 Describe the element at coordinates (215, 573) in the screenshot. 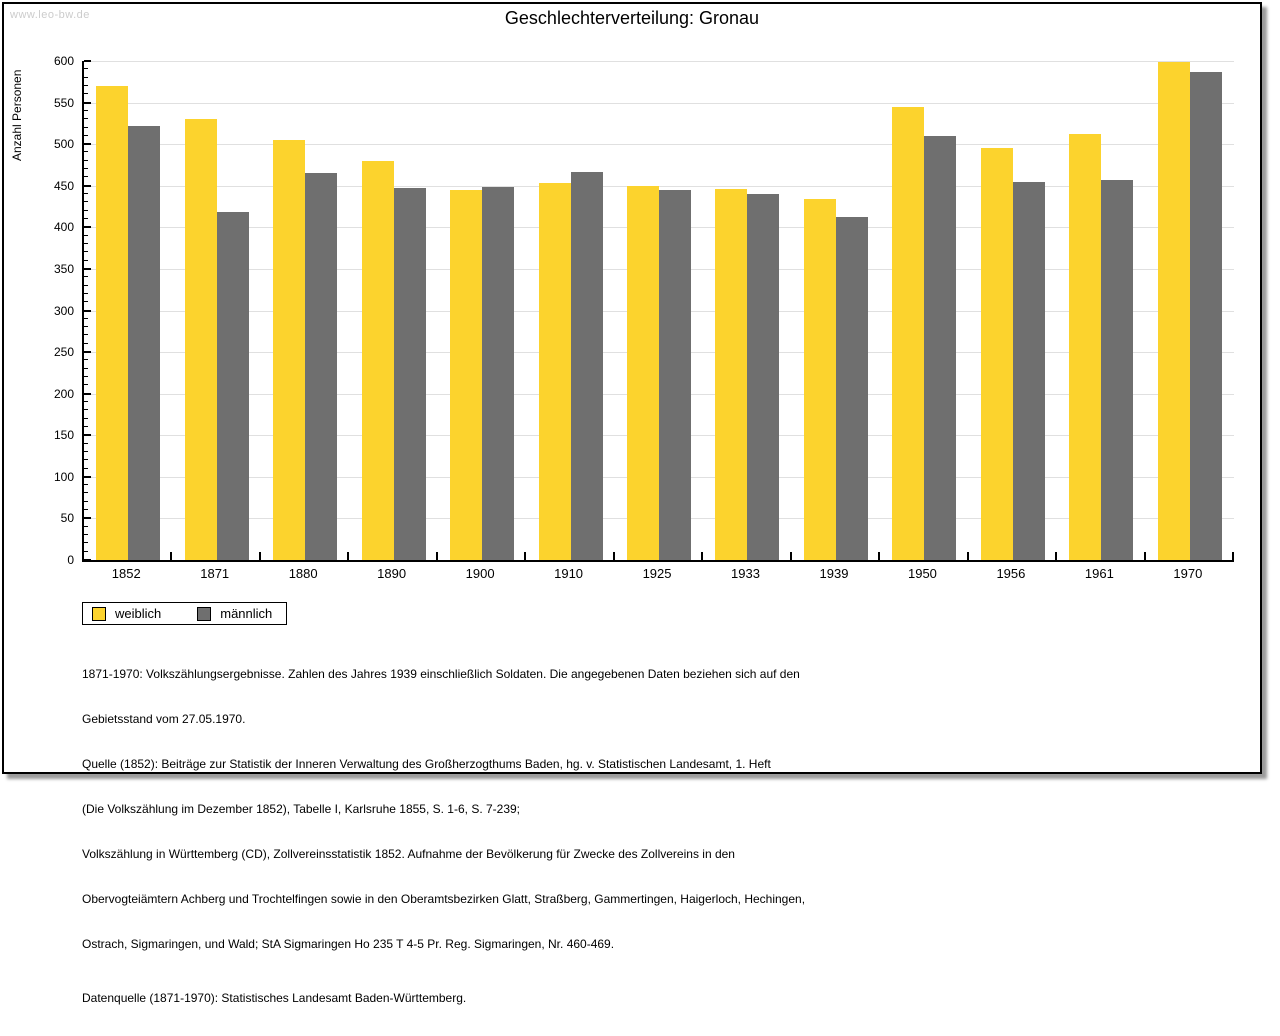

I see `x-tick-label: 1871` at that location.